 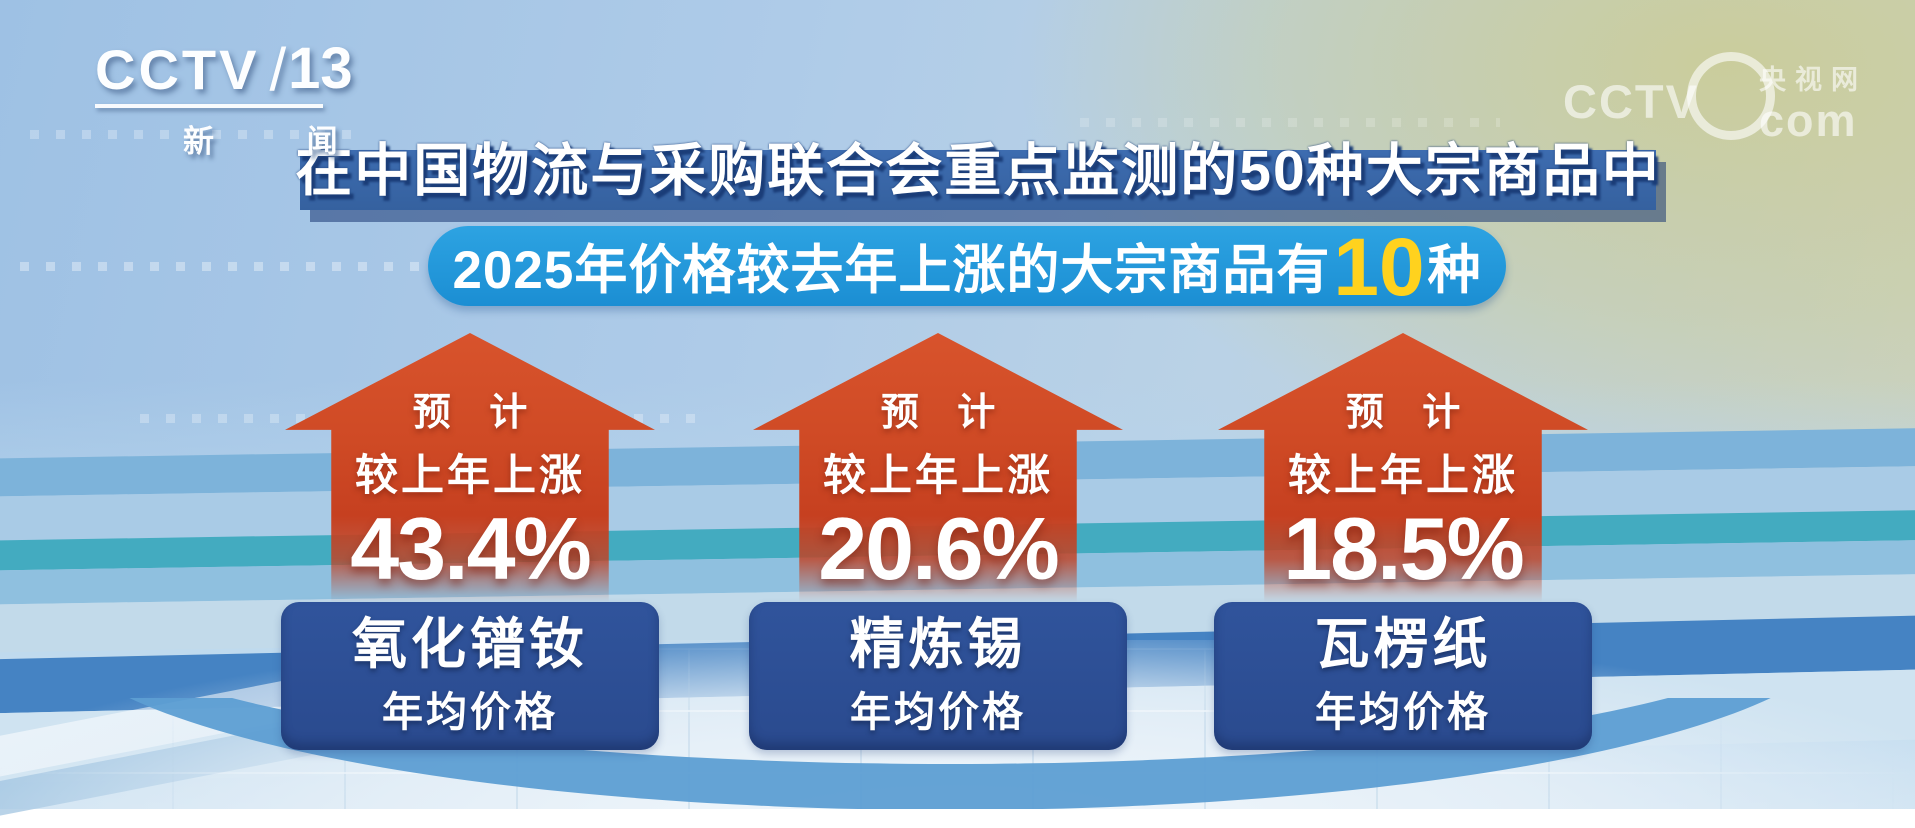 I want to click on subheader-prefix: 2025年价格较去年上涨的大宗商品有, so click(x=891, y=270).